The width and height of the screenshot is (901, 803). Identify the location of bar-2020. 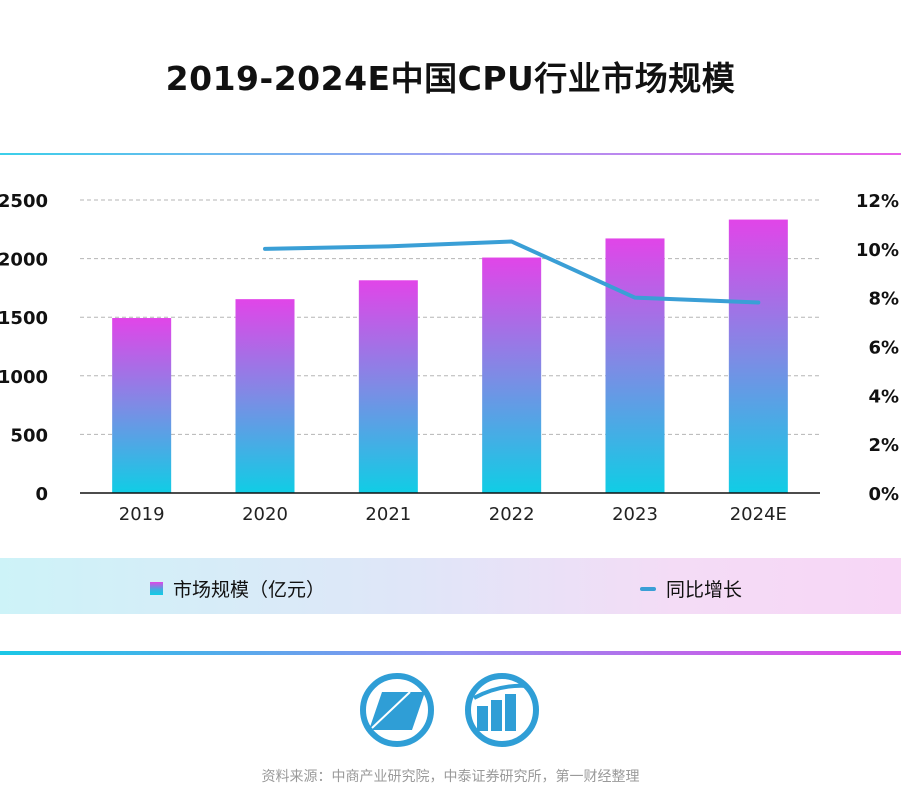
(265, 396).